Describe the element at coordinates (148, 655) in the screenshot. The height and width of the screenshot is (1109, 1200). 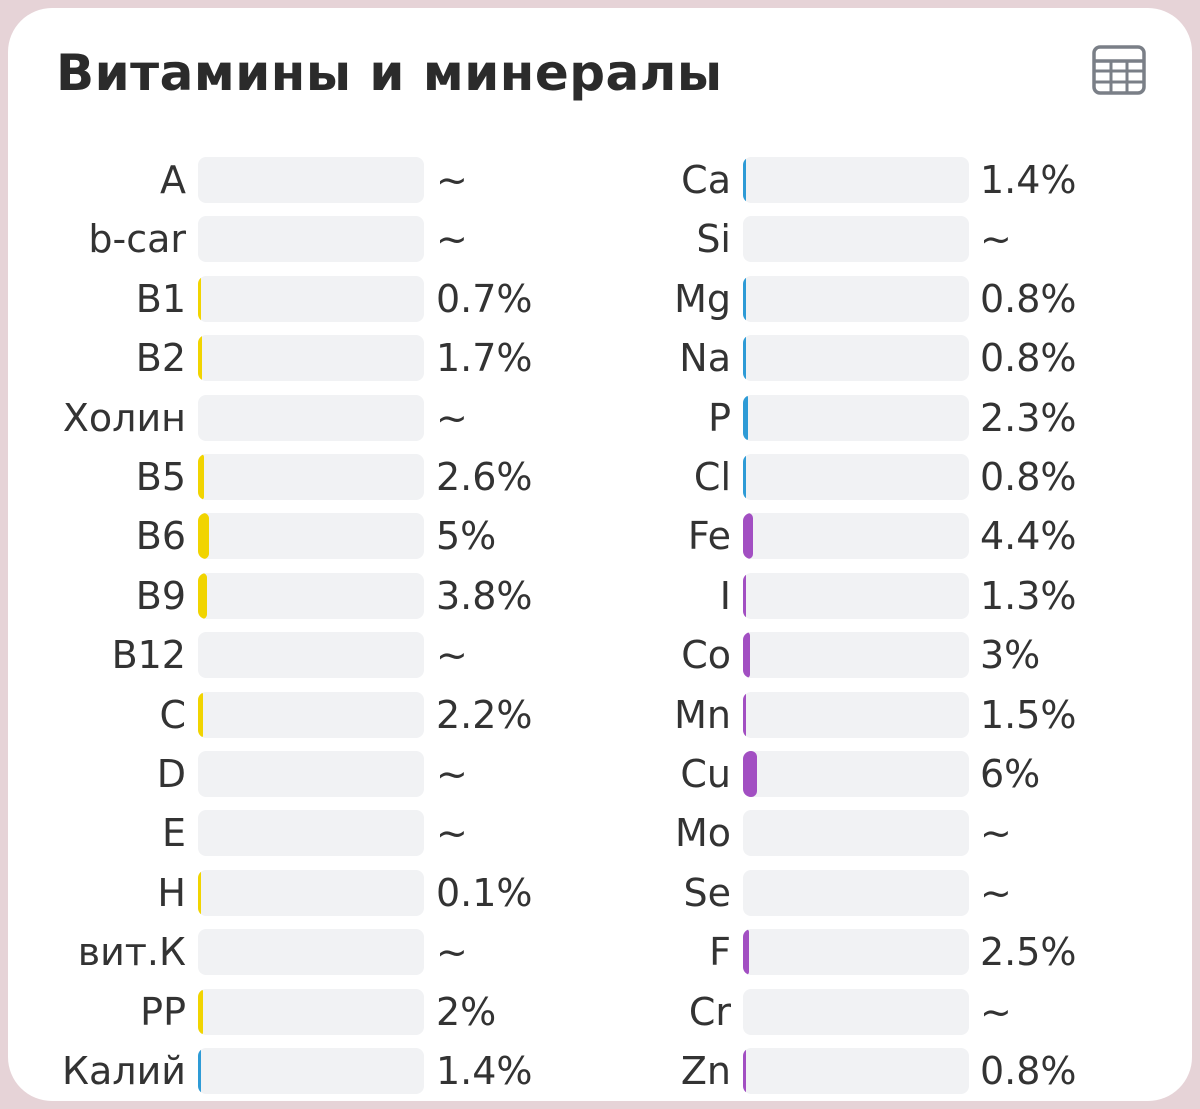
I see `nutrient-label: B12` at that location.